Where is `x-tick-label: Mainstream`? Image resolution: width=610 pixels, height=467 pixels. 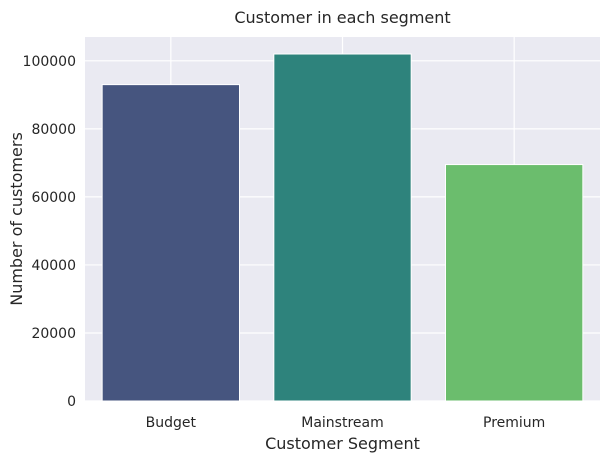 x-tick-label: Mainstream is located at coordinates (342, 423).